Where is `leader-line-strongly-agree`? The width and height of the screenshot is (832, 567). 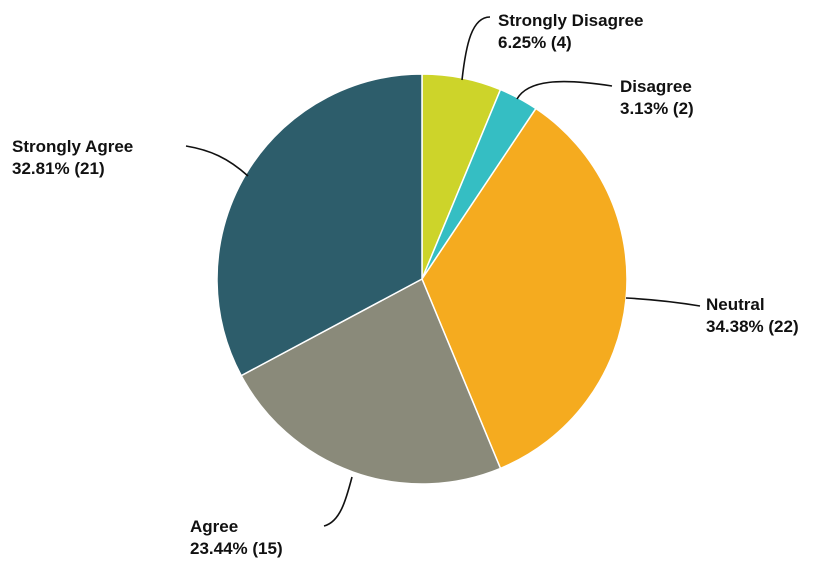
leader-line-strongly-agree is located at coordinates (217, 161).